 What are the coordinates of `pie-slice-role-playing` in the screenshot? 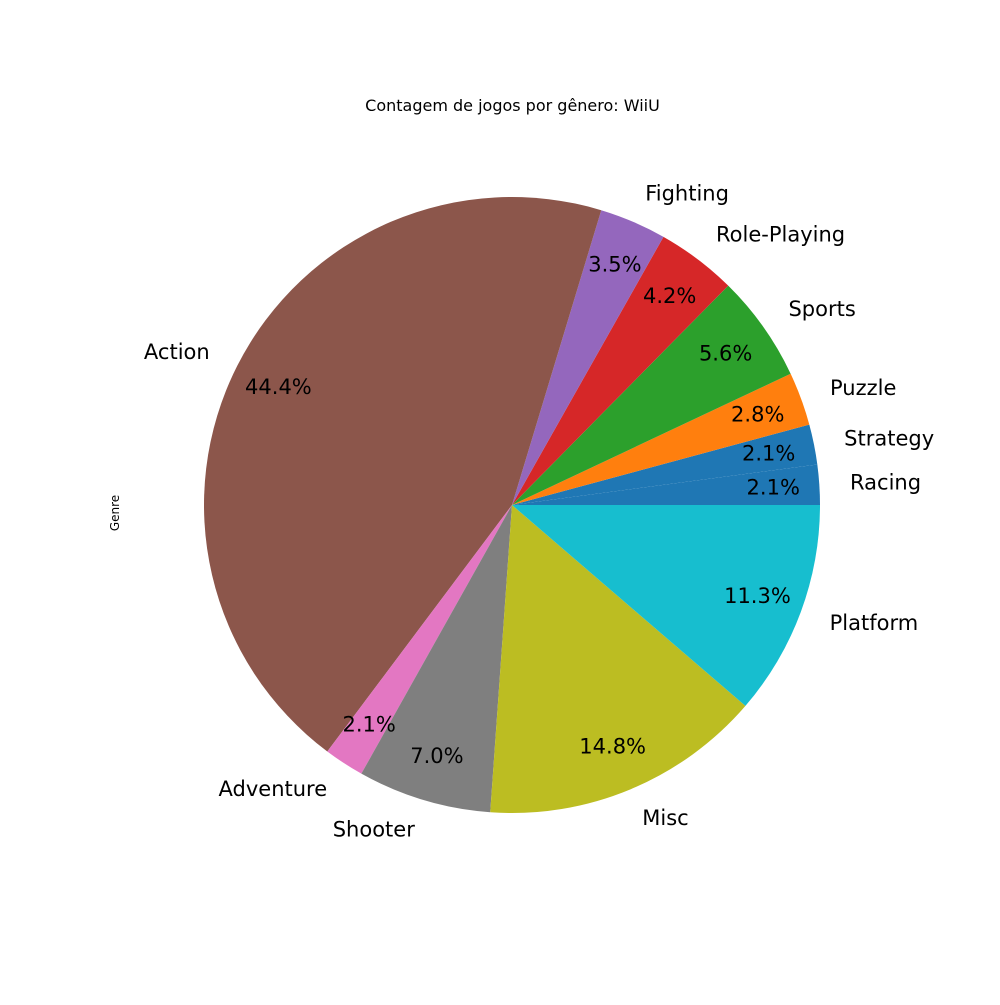 It's located at (620, 371).